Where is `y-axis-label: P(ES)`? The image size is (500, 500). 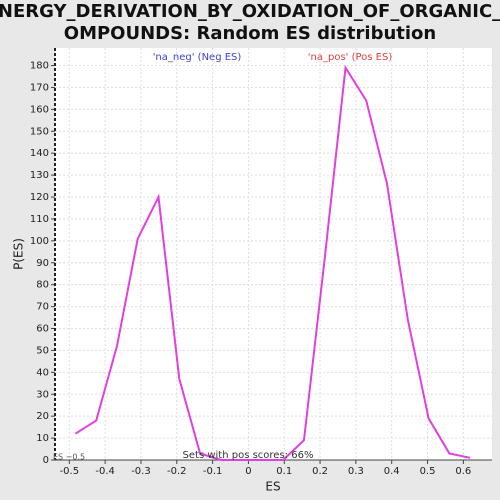
y-axis-label: P(ES) is located at coordinates (19, 254).